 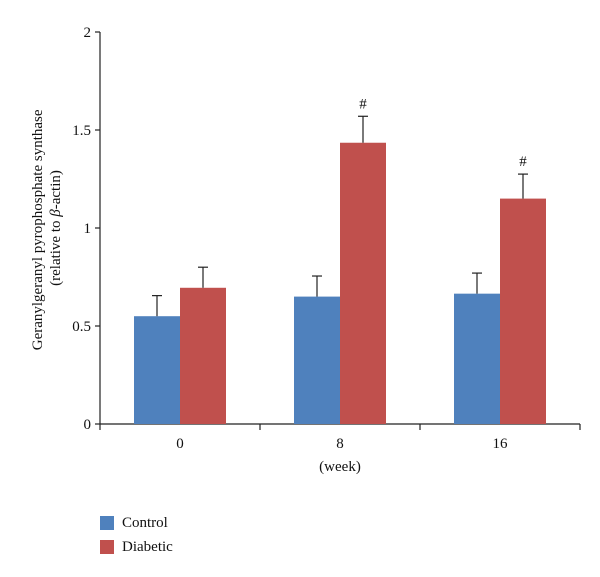 What do you see at coordinates (107, 547) in the screenshot?
I see `legend-swatch-diabetic` at bounding box center [107, 547].